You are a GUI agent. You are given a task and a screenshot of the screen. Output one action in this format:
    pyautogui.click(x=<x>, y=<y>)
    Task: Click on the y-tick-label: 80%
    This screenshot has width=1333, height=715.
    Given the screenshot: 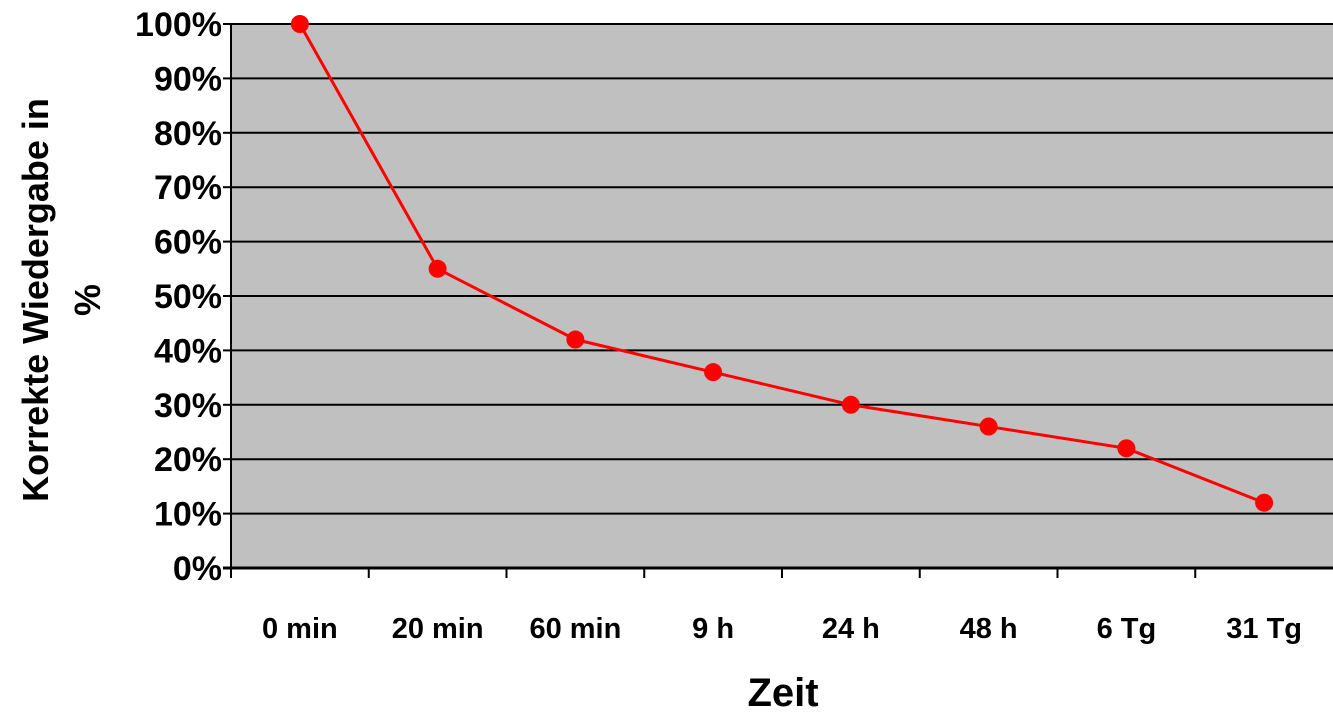 What is the action you would take?
    pyautogui.click(x=188, y=134)
    